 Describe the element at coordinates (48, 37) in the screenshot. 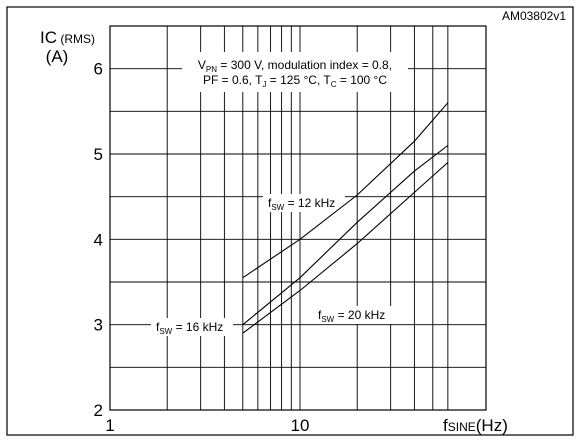

I see `y-axis-label-main: IC` at that location.